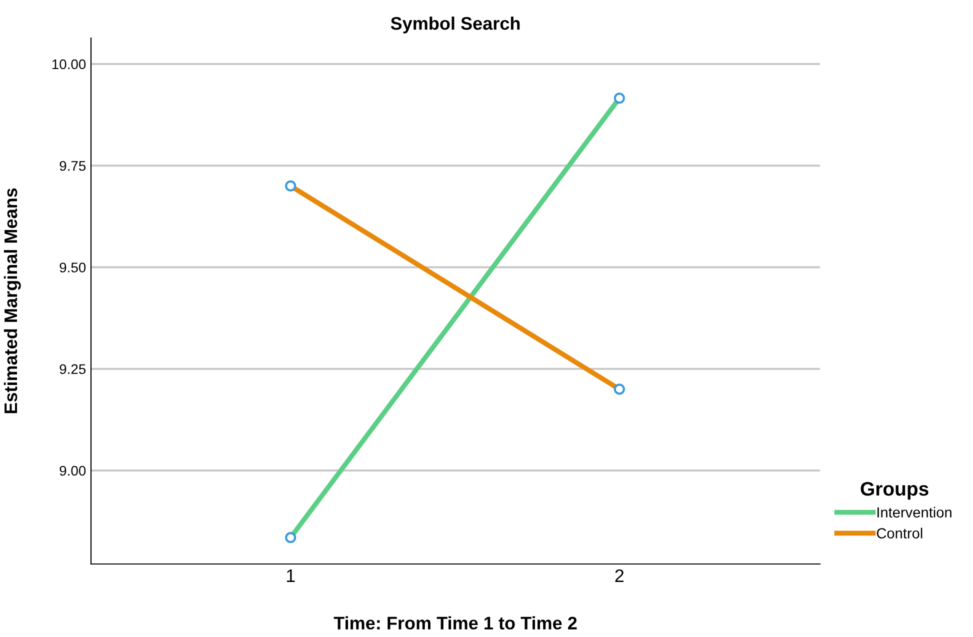  I want to click on chart-title: Symbol Search, so click(455, 25).